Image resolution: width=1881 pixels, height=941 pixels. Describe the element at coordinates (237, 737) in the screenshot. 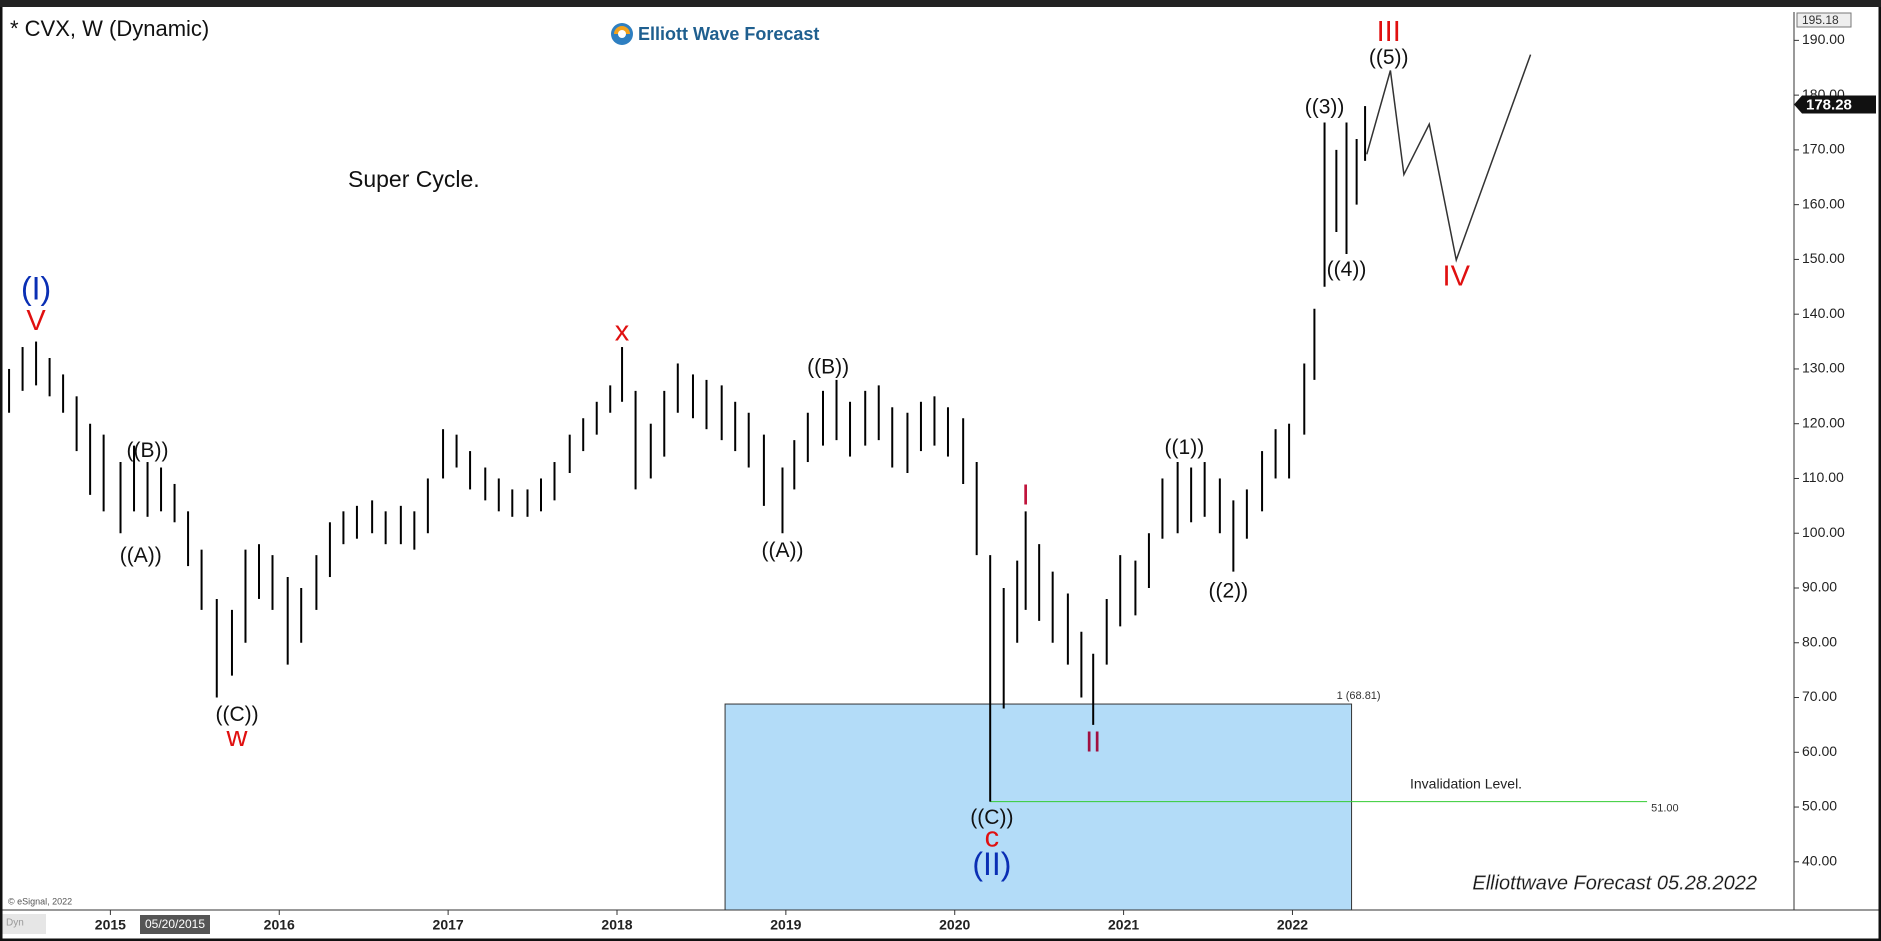

I see `wave-label: w` at that location.